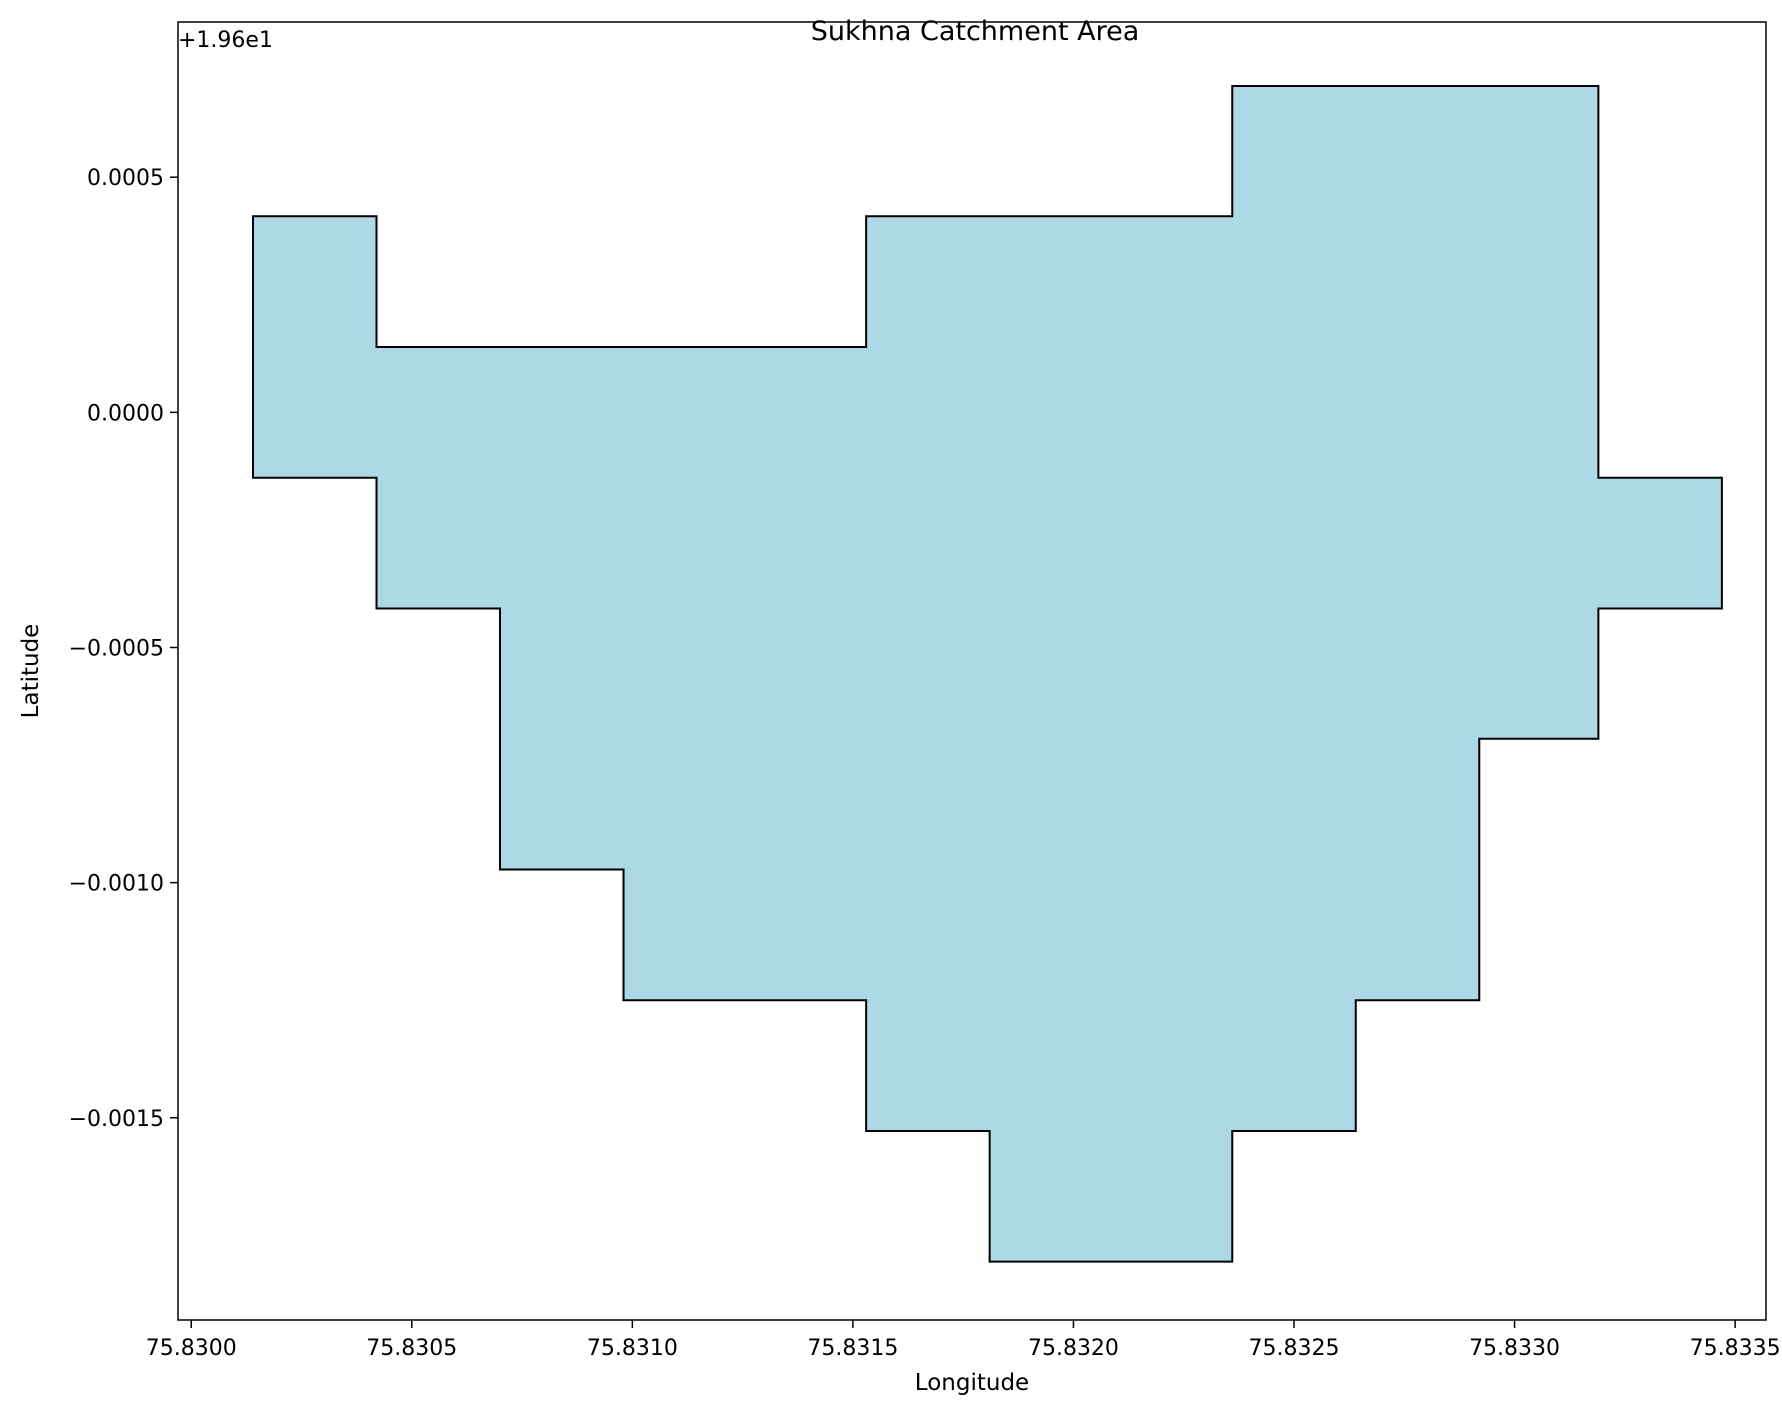  What do you see at coordinates (411, 1348) in the screenshot?
I see `x-tick-label: 75.8305` at bounding box center [411, 1348].